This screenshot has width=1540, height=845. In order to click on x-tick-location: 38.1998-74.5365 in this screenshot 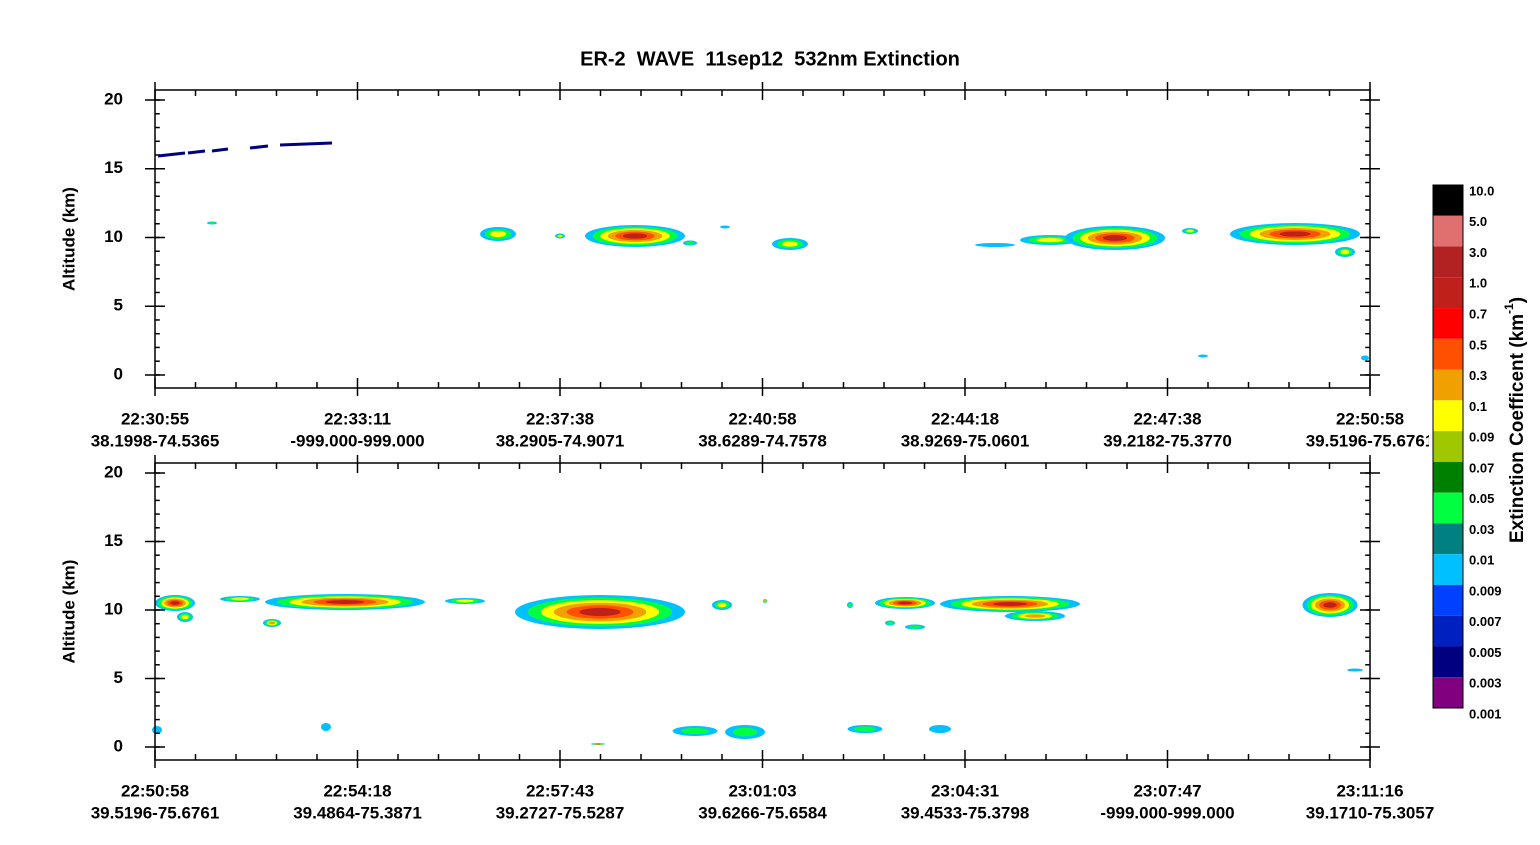, I will do `click(155, 440)`.